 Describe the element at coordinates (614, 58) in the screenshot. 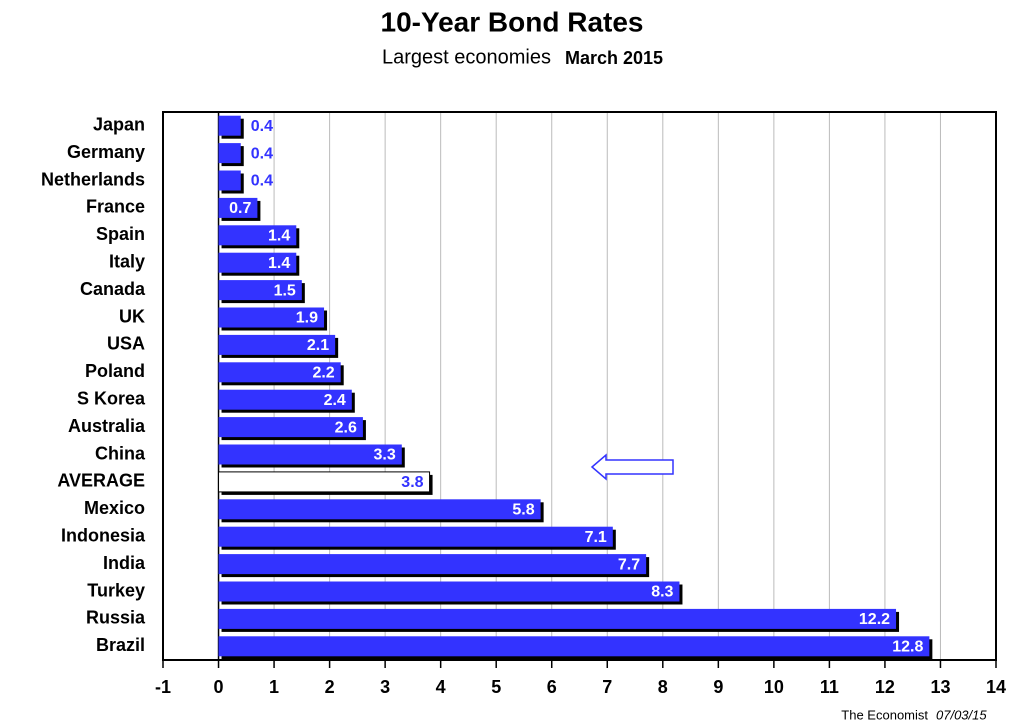

I see `chart-subtitle-date: March 2015` at that location.